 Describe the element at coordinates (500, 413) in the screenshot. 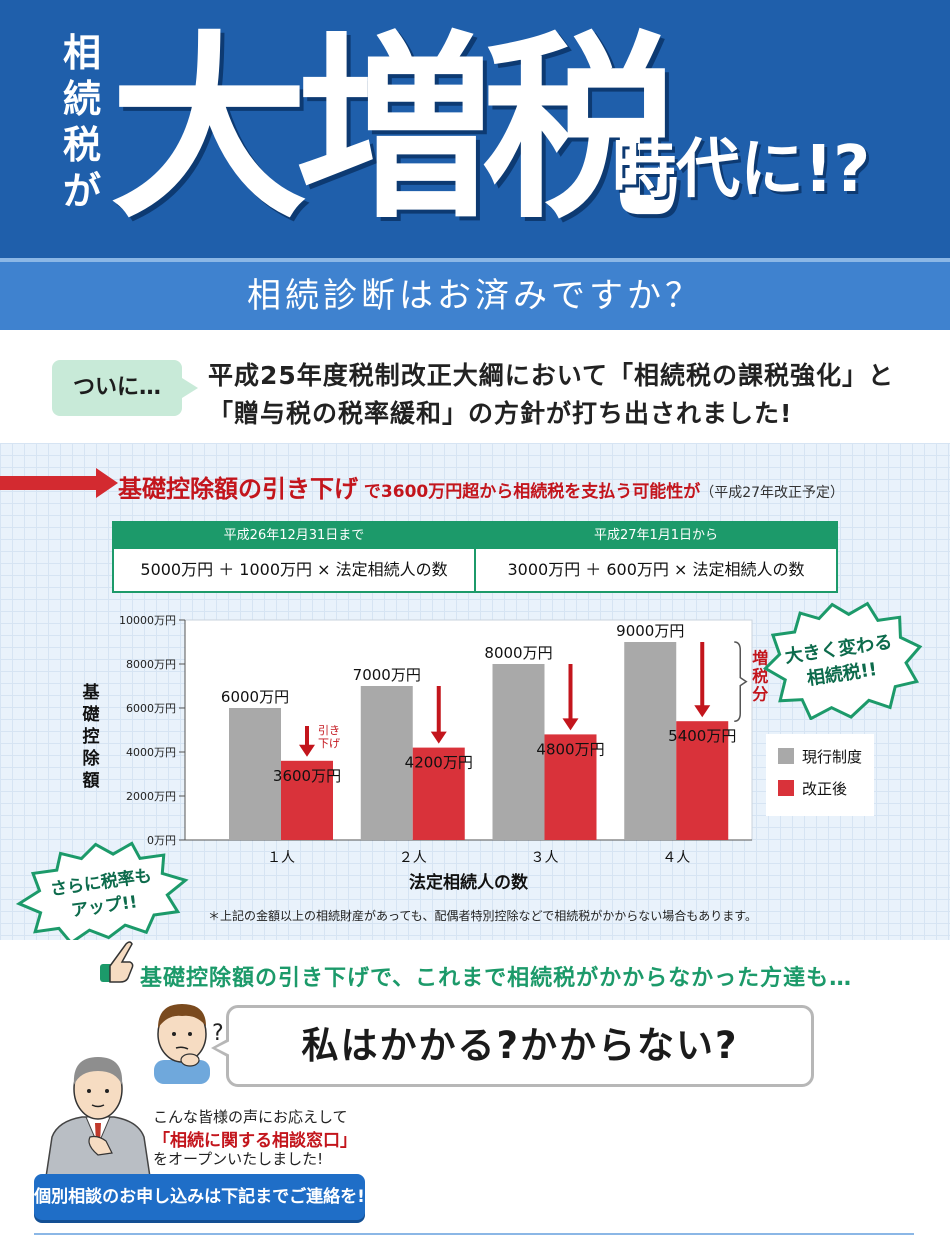

I see `intro-line-2: 「贈与税の税率緩和」の方針が打ち出されました!` at that location.